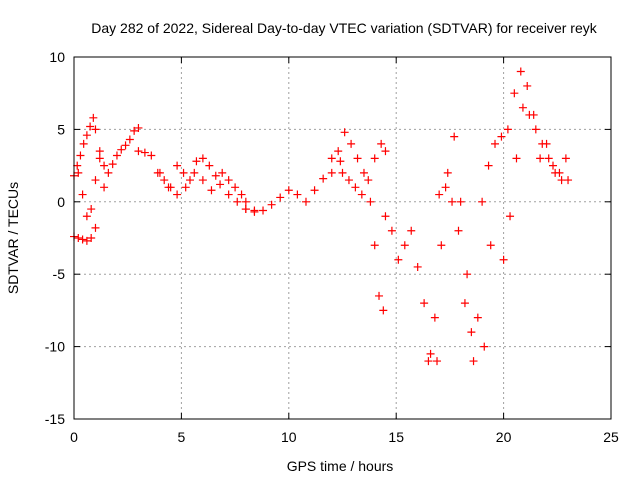  Describe the element at coordinates (59, 274) in the screenshot. I see `y-tick-label: -5` at that location.